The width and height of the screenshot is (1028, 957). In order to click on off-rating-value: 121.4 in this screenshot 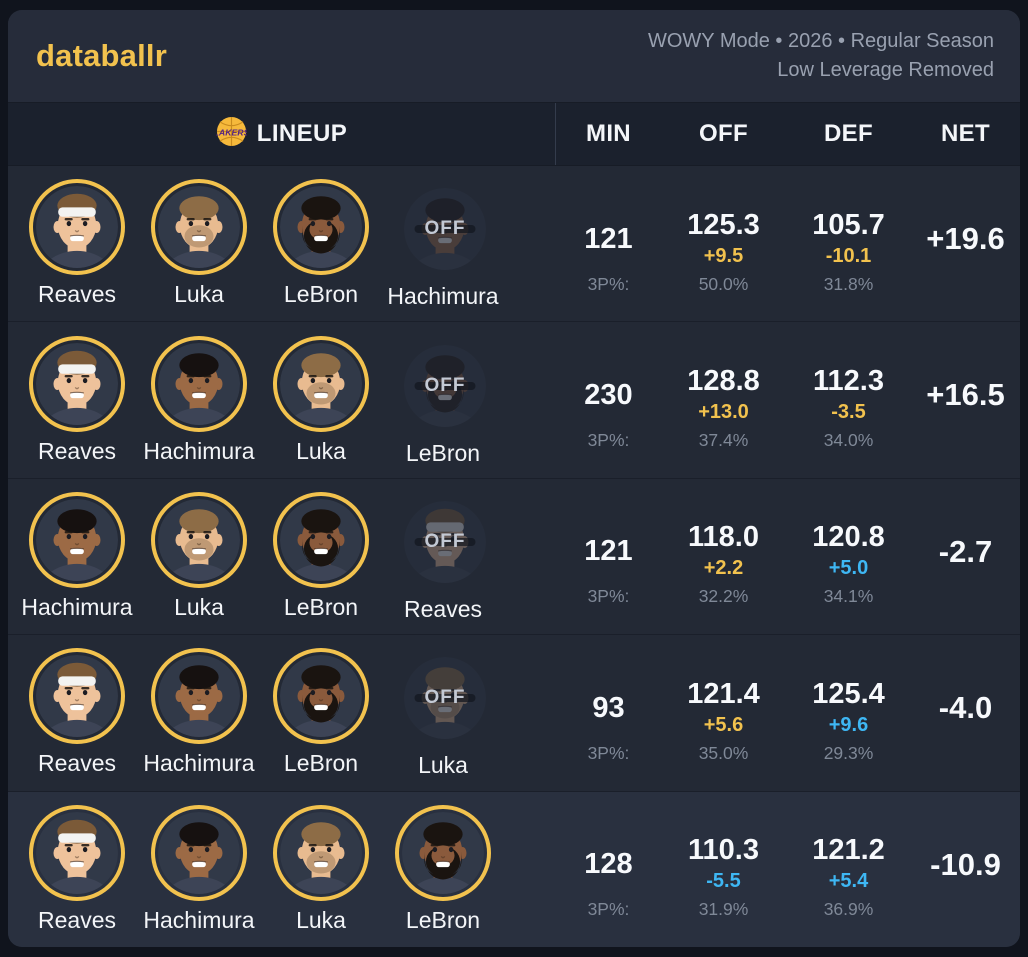, I will do `click(723, 693)`.